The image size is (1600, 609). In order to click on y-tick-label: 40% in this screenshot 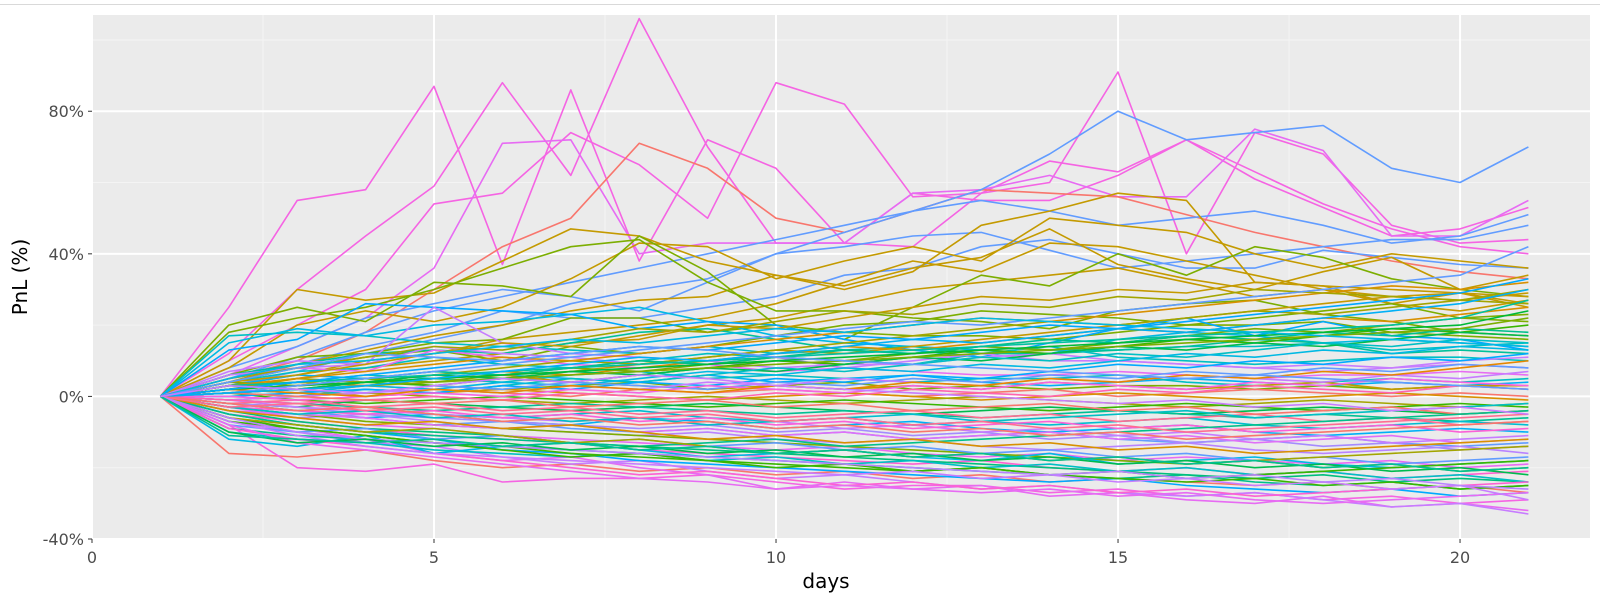, I will do `click(66, 254)`.